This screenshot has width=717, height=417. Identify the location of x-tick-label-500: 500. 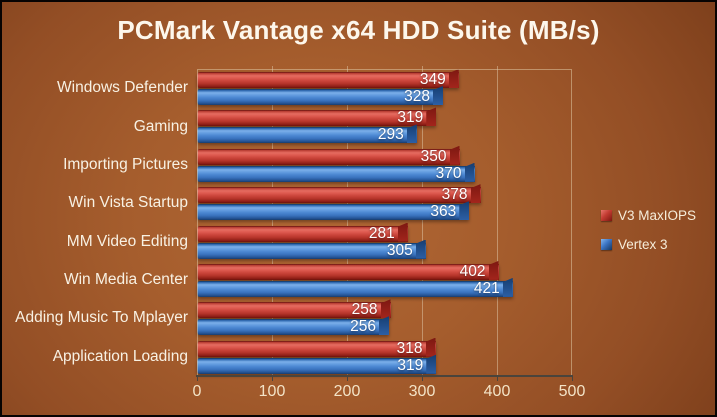
(572, 391).